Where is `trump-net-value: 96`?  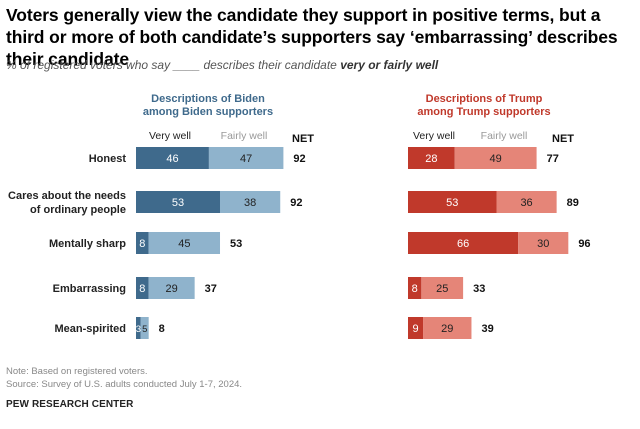
trump-net-value: 96 is located at coordinates (584, 244).